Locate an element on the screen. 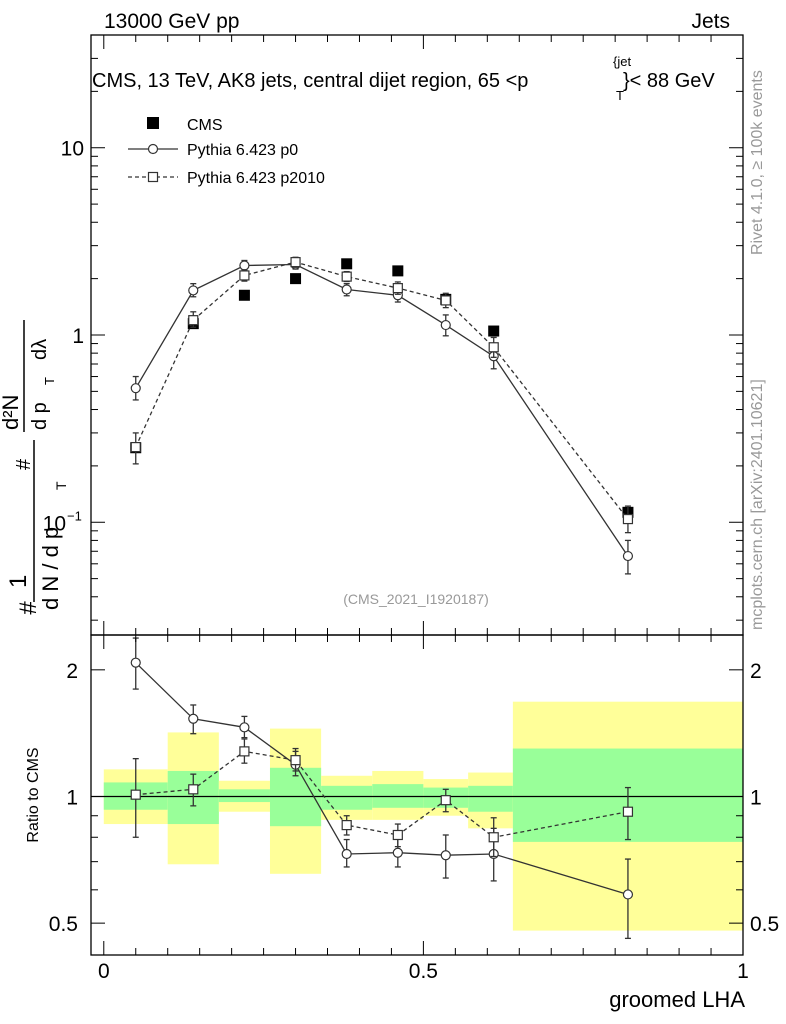  legend-marker-p2010 is located at coordinates (153, 177).